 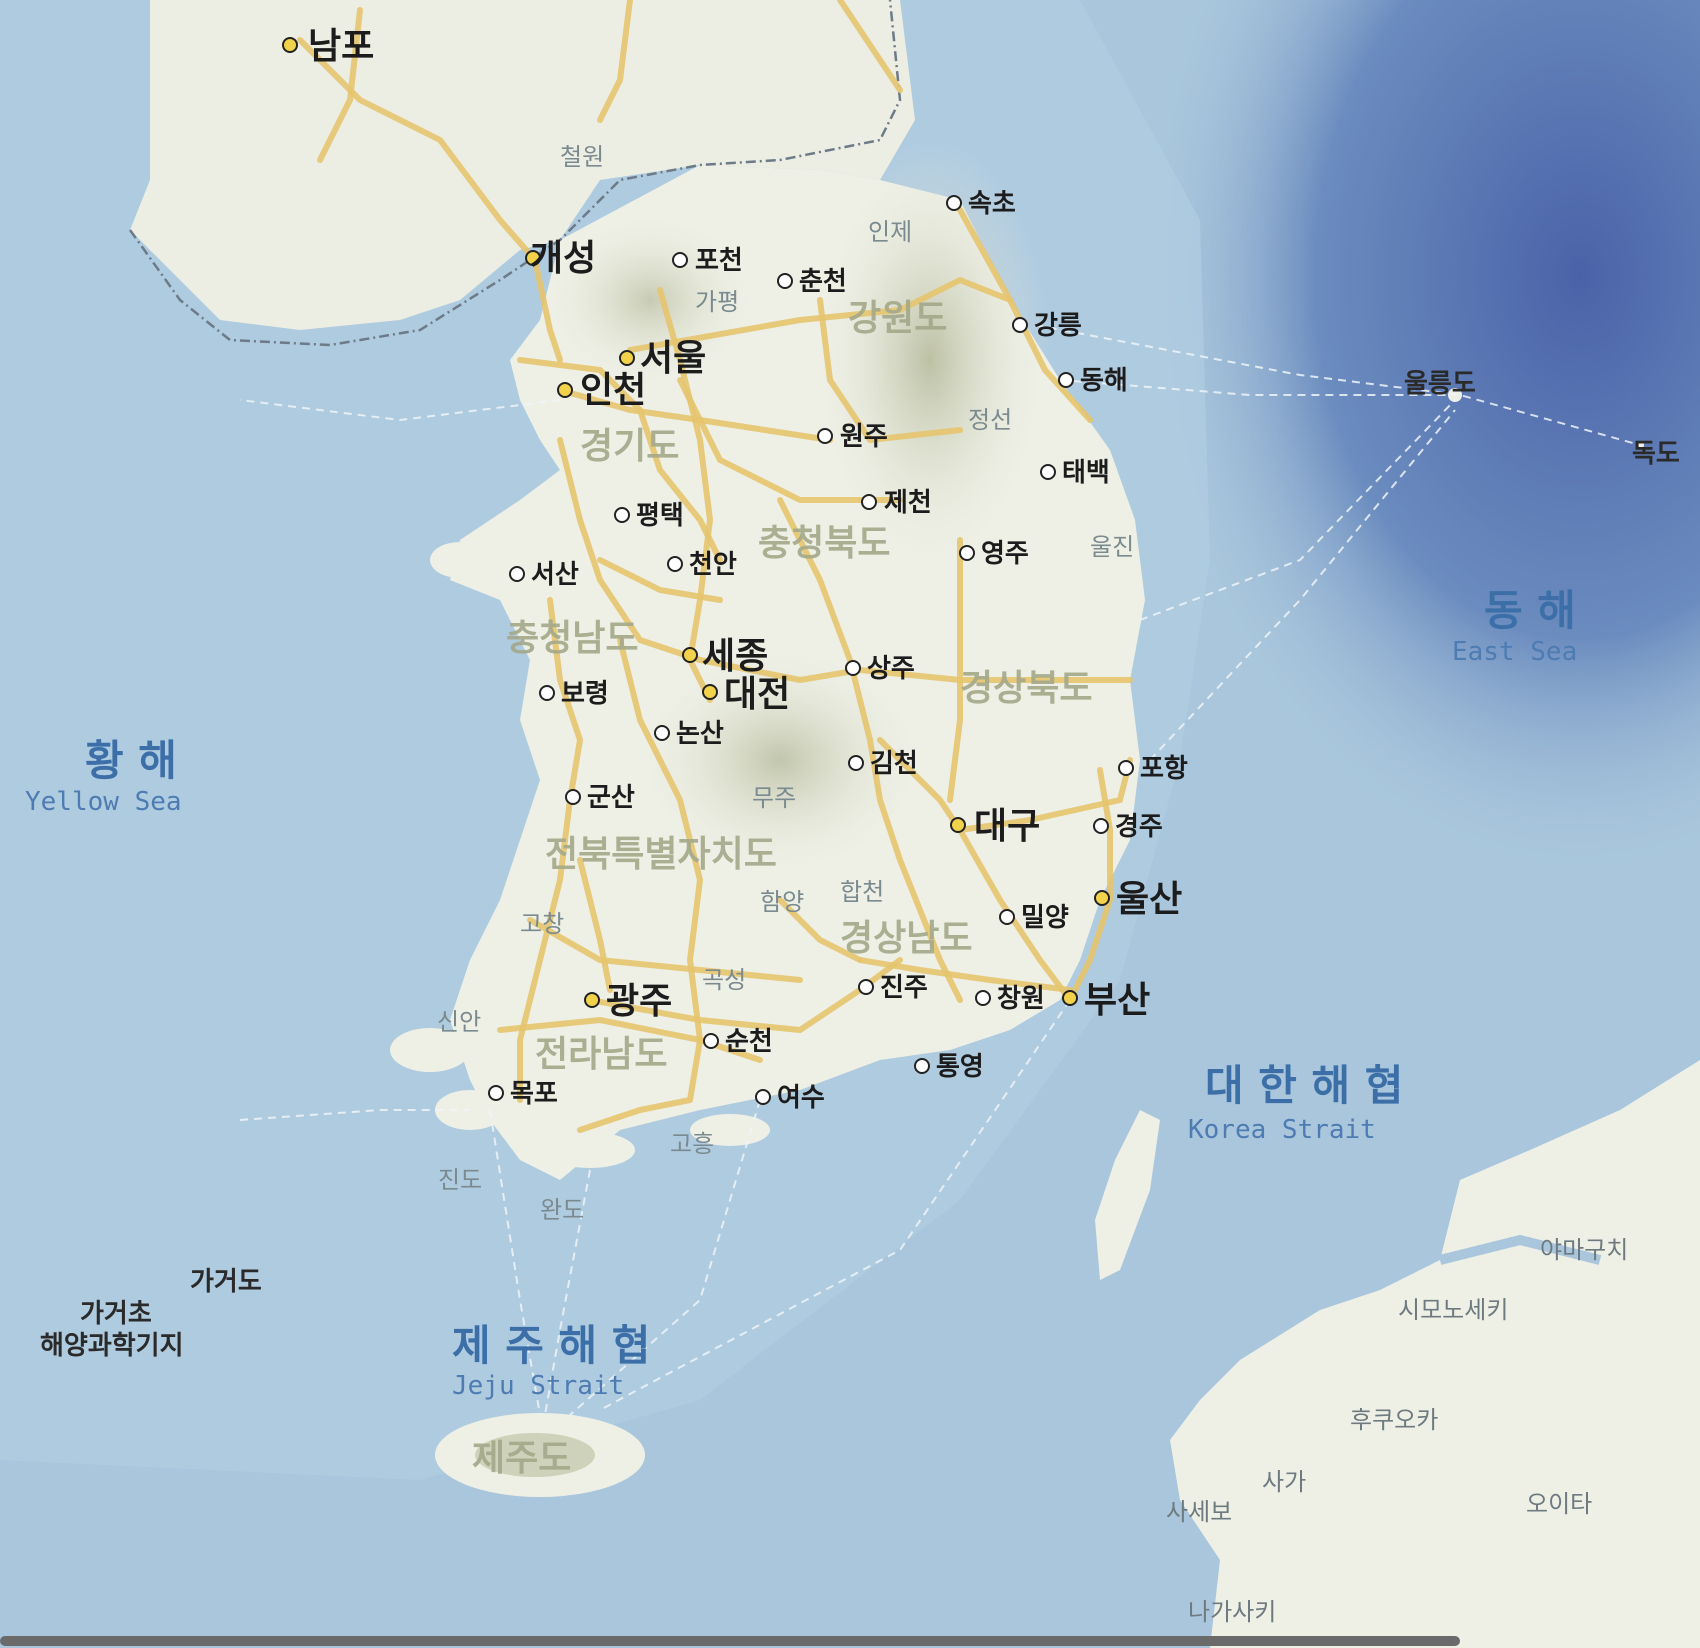 What do you see at coordinates (290, 45) in the screenshot?
I see `city-dot-nampo` at bounding box center [290, 45].